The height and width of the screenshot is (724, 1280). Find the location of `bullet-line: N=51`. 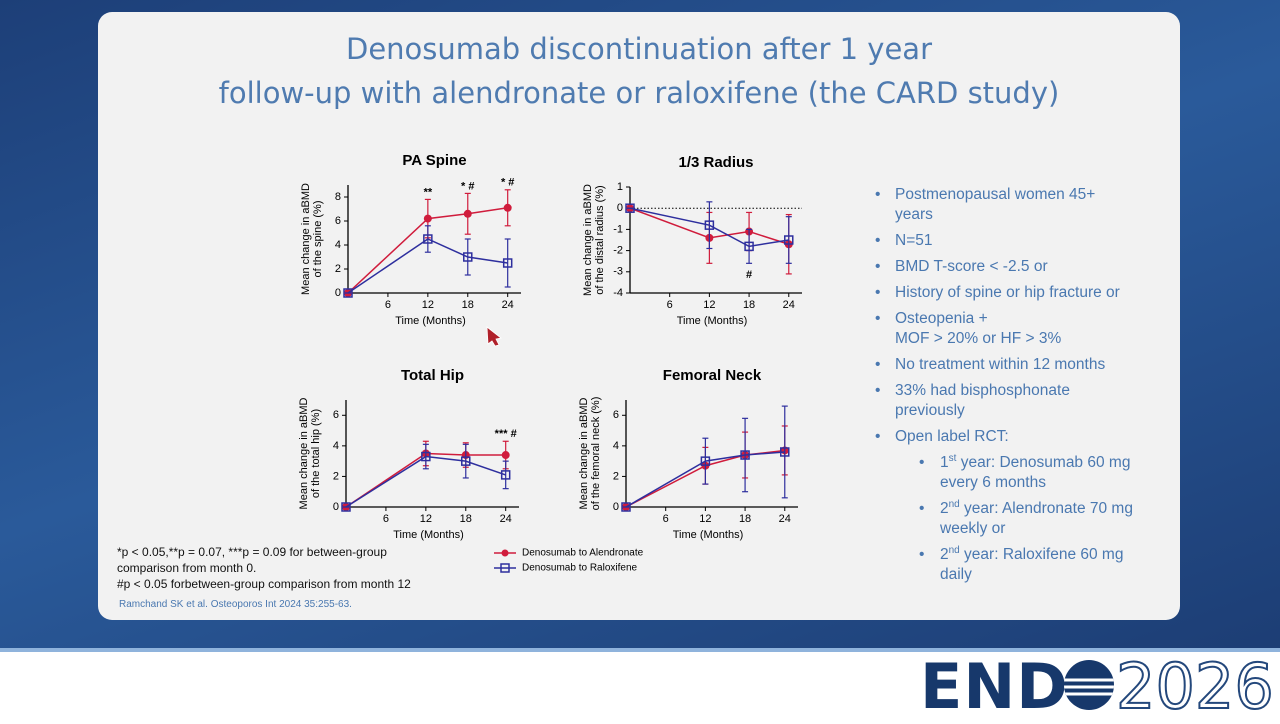

bullet-line: N=51 is located at coordinates (914, 240).